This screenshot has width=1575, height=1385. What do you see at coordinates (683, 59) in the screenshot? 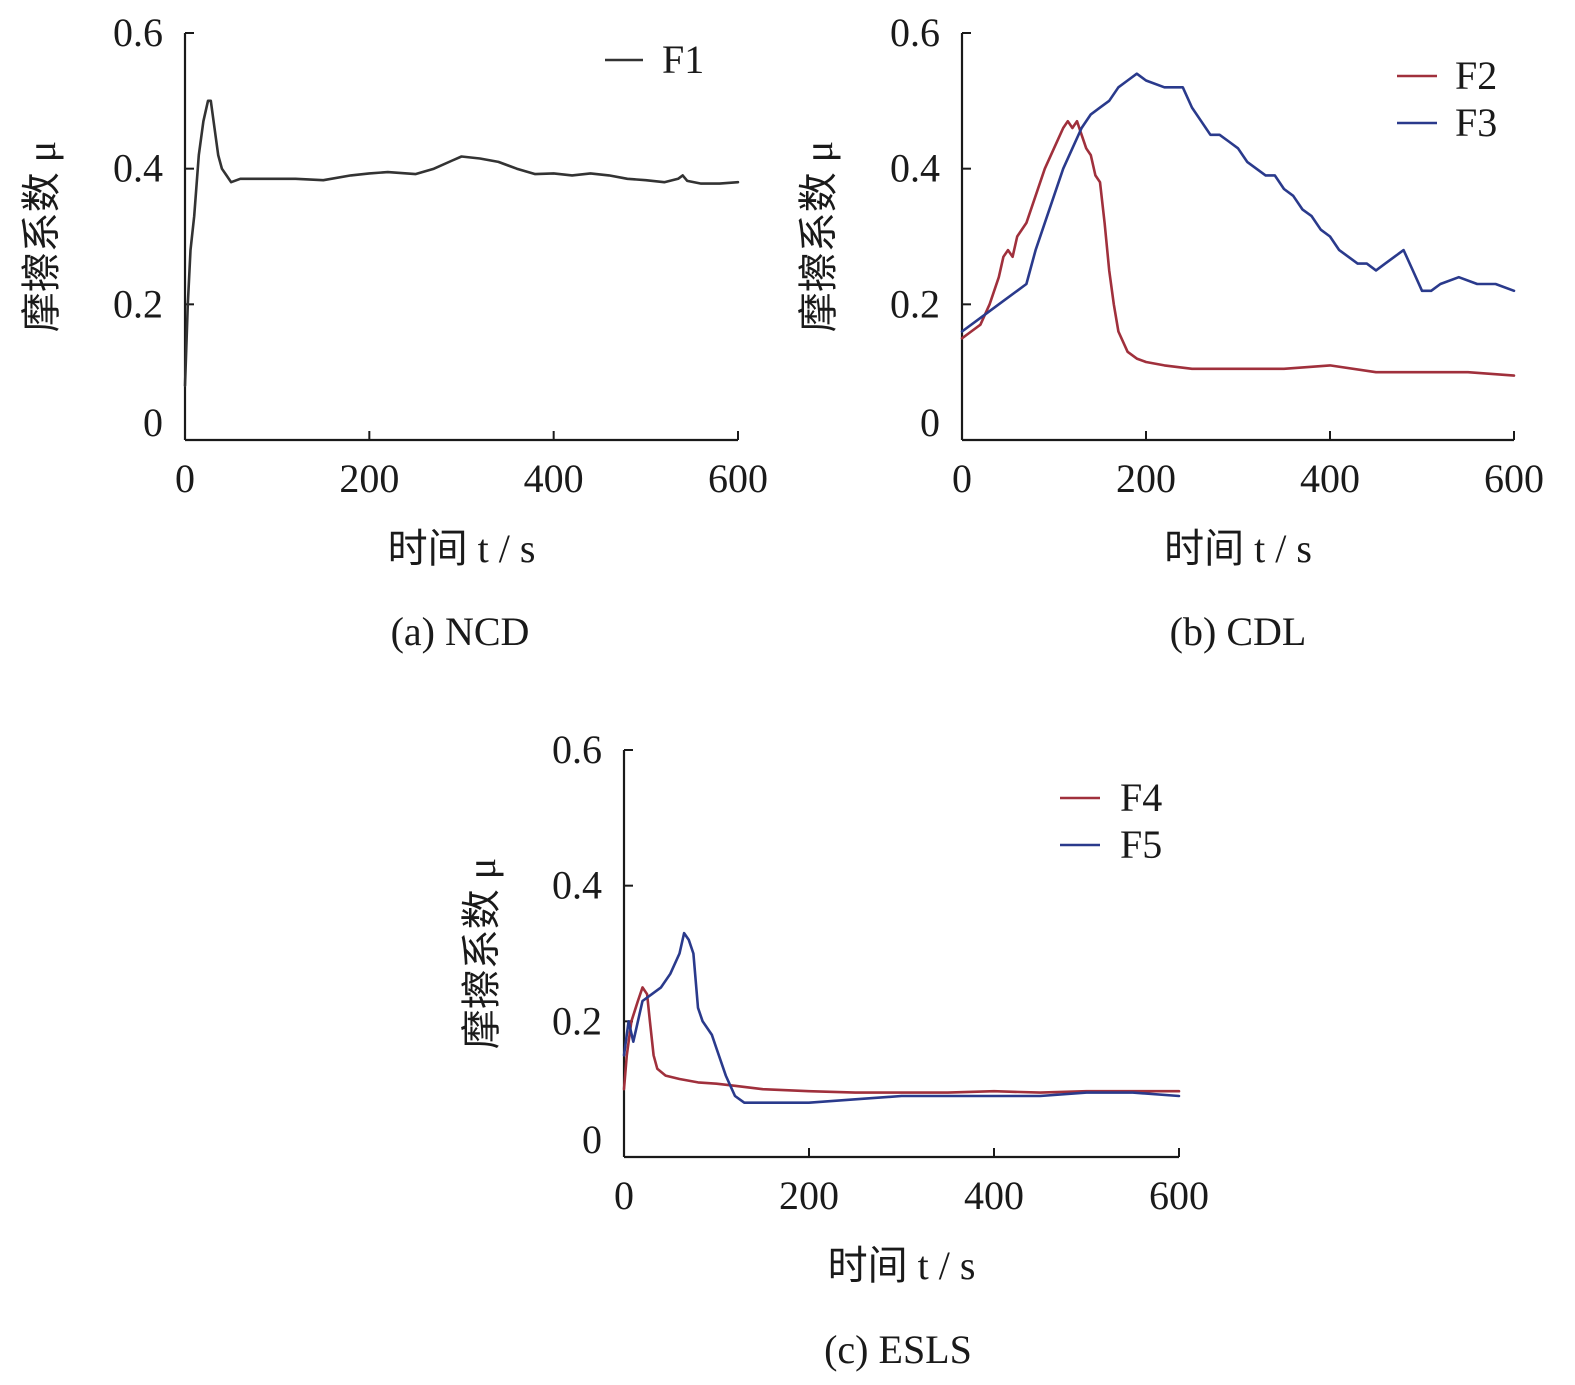
I see `legend-label-f1: F1` at bounding box center [683, 59].